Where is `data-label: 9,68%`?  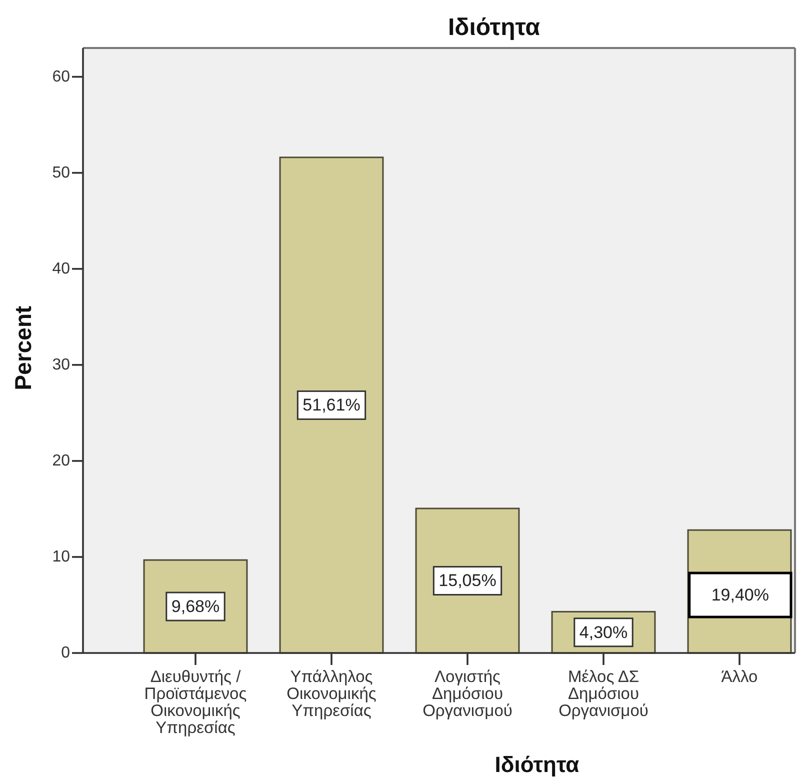
data-label: 9,68% is located at coordinates (195, 606).